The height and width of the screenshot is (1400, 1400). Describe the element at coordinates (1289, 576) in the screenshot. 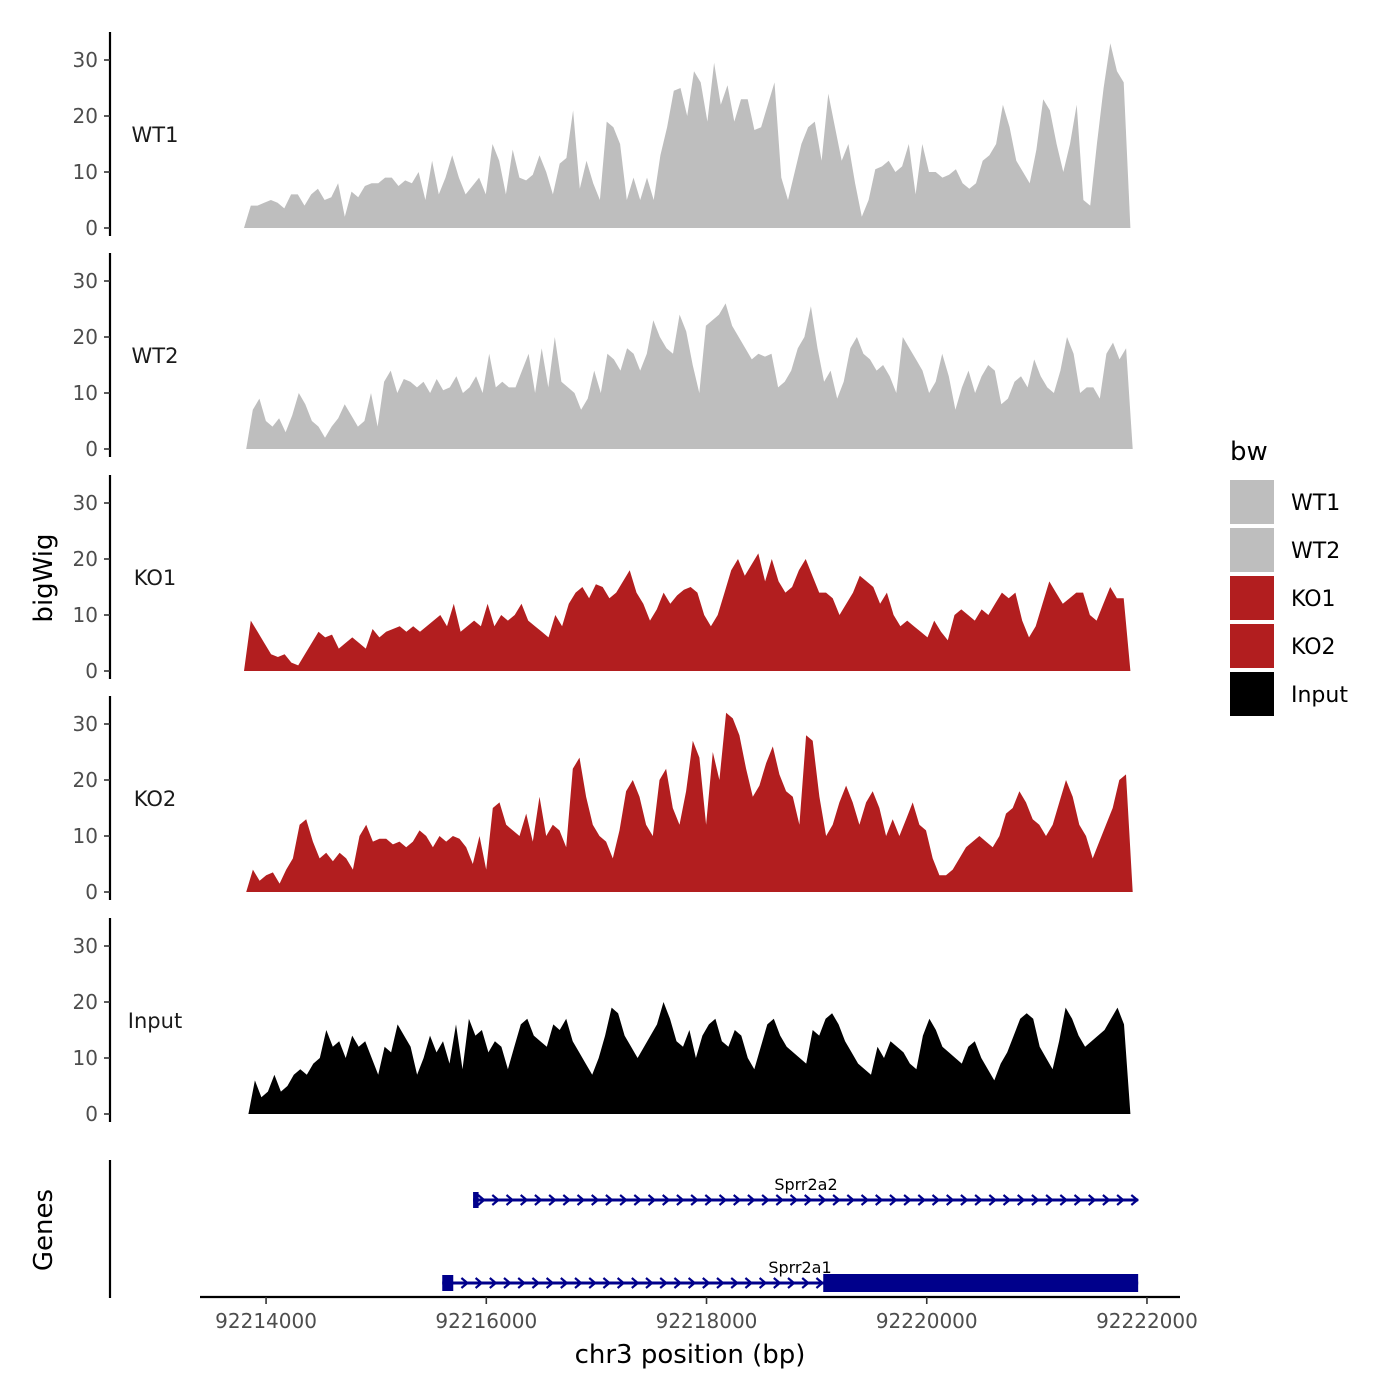

I see `legend: bw WT1 WT2 KO1 KO2 Input` at that location.